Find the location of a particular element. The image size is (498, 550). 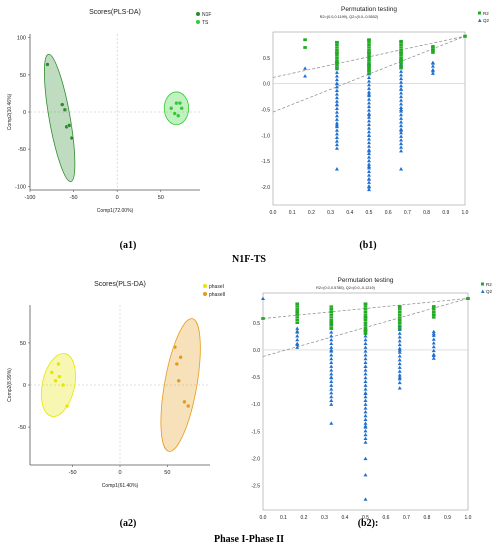

y-tick-label: 0.5 is located at coordinates (266, 59).